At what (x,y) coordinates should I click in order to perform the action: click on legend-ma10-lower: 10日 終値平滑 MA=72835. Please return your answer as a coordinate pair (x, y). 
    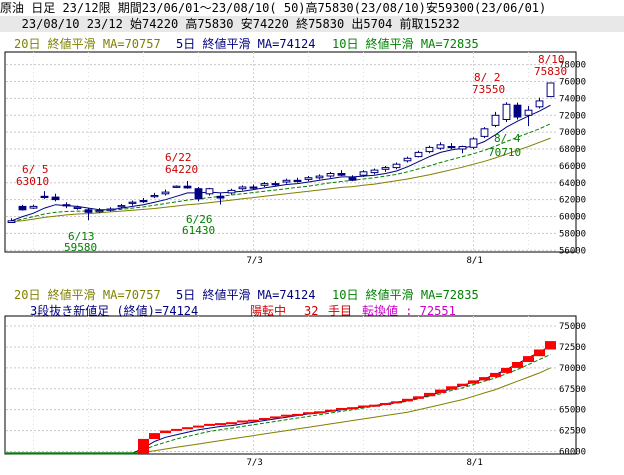
    Looking at the image, I should click on (405, 295).